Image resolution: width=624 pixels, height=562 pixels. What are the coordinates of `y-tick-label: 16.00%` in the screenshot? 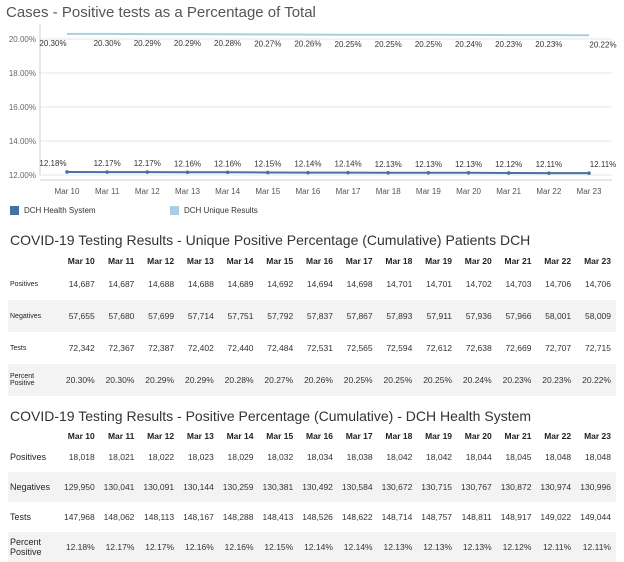 It's located at (22, 107).